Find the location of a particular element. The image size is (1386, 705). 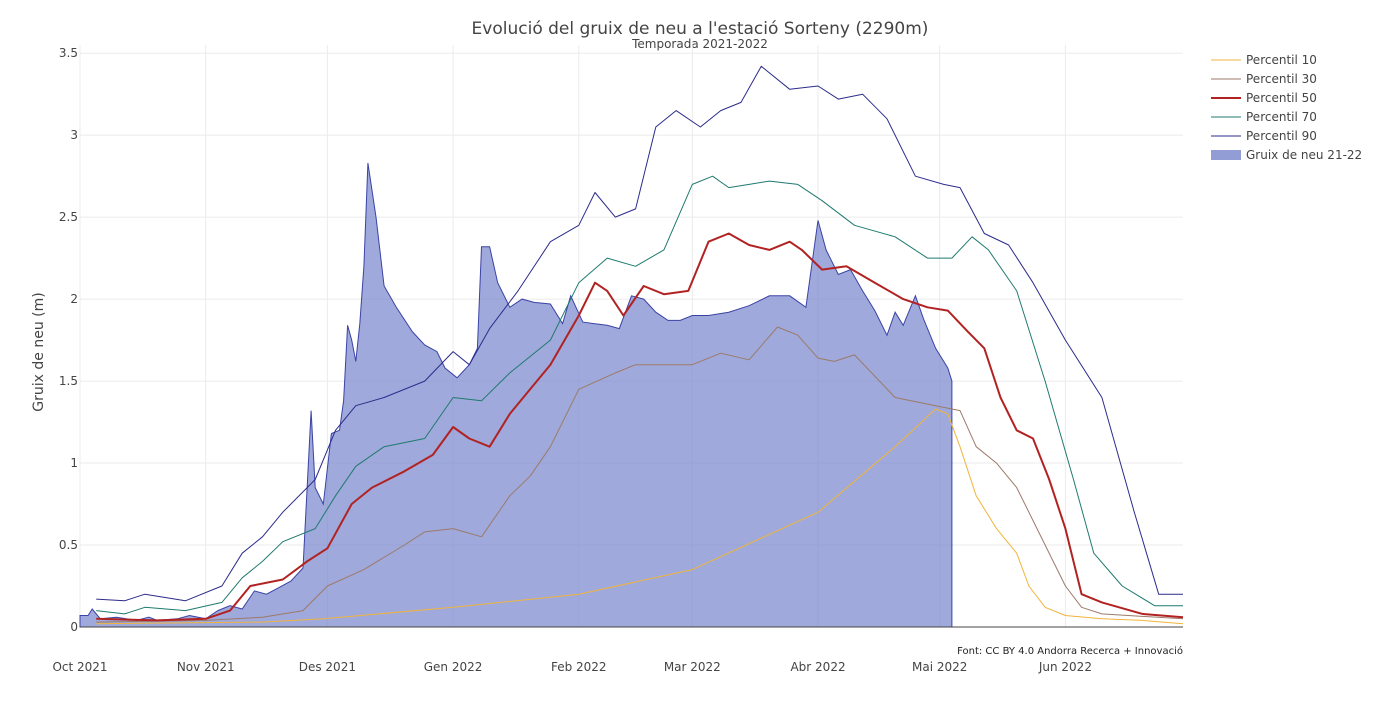

y-tick-label: 1.5 is located at coordinates (68, 381).